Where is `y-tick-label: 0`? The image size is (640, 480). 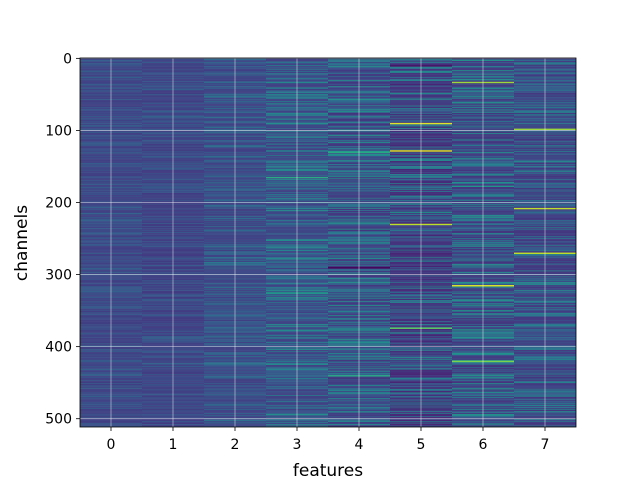
y-tick-label: 0 is located at coordinates (67, 59).